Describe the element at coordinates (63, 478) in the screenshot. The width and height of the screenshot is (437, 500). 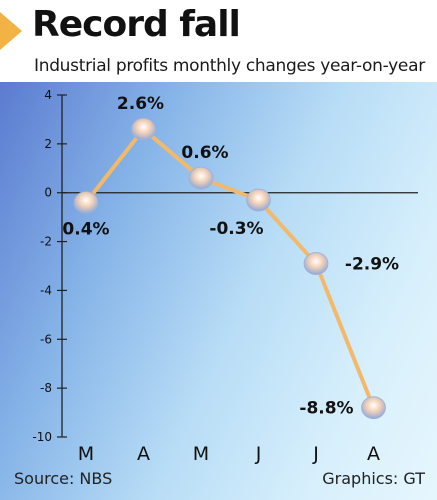
I see `source-note: Source: NBS` at that location.